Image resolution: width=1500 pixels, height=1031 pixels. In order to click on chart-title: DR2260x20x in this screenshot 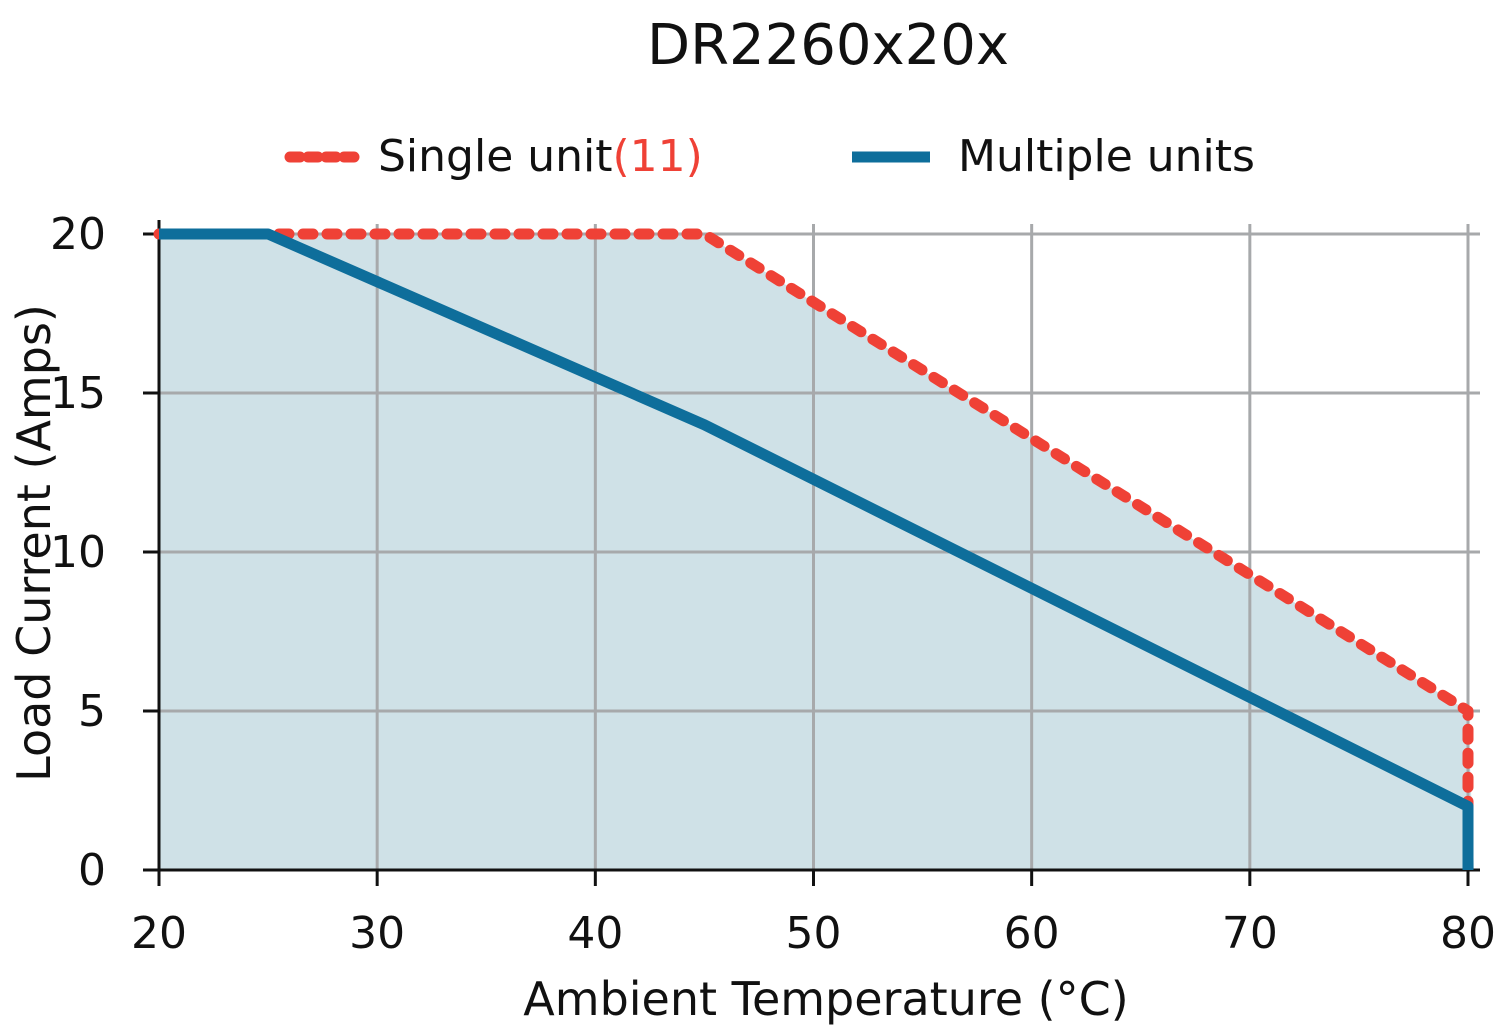, I will do `click(828, 45)`.